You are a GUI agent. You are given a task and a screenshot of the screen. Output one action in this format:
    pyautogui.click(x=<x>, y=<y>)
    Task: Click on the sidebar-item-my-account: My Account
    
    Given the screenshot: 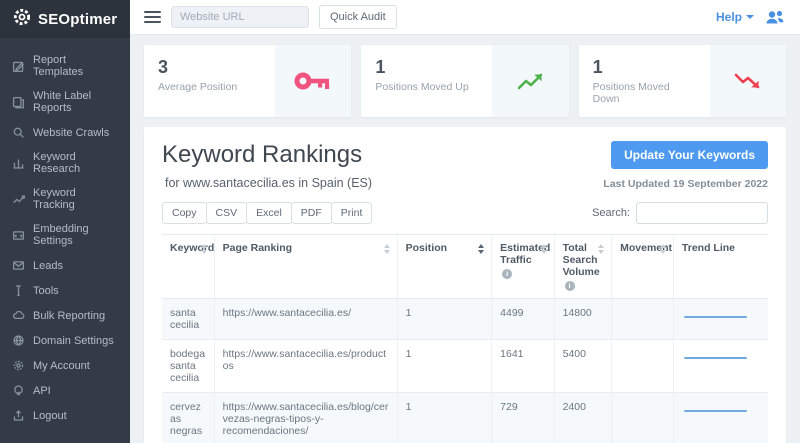 What is the action you would take?
    pyautogui.click(x=65, y=365)
    